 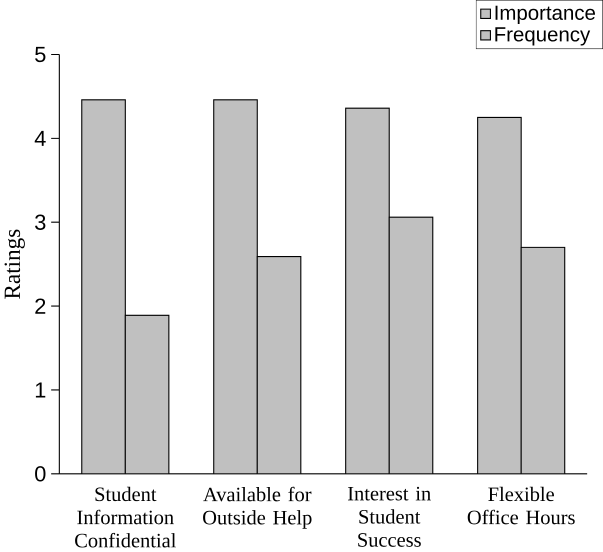 What do you see at coordinates (257, 507) in the screenshot?
I see `x-tick-label: Available for Outside Help` at bounding box center [257, 507].